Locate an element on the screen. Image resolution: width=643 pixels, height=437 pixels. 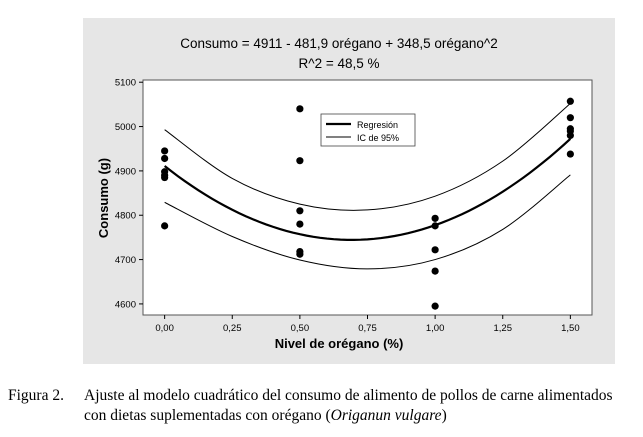
legend: Regresión IC de 95% is located at coordinates (368, 130).